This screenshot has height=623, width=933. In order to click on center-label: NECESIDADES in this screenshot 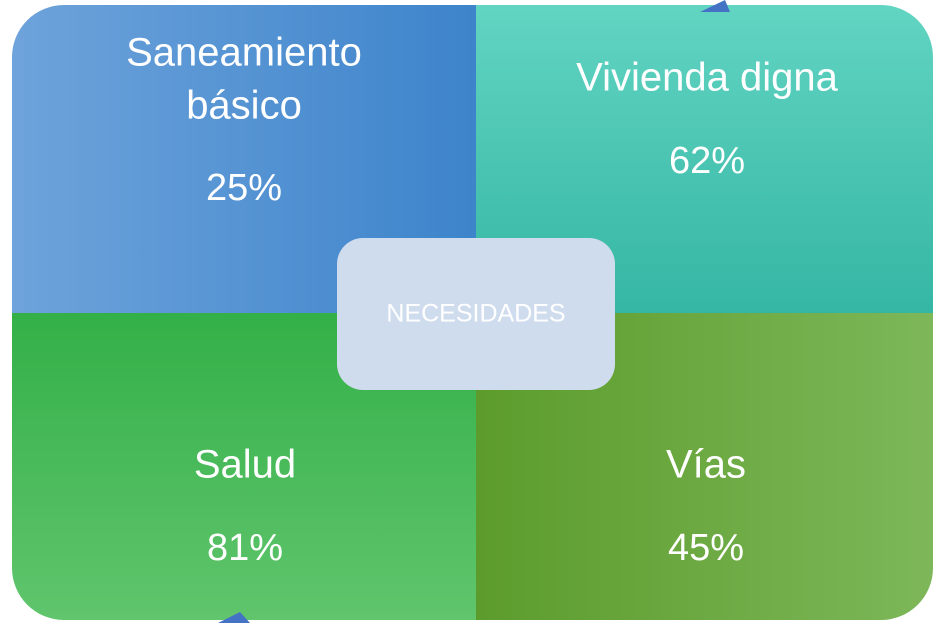, I will do `click(475, 314)`.